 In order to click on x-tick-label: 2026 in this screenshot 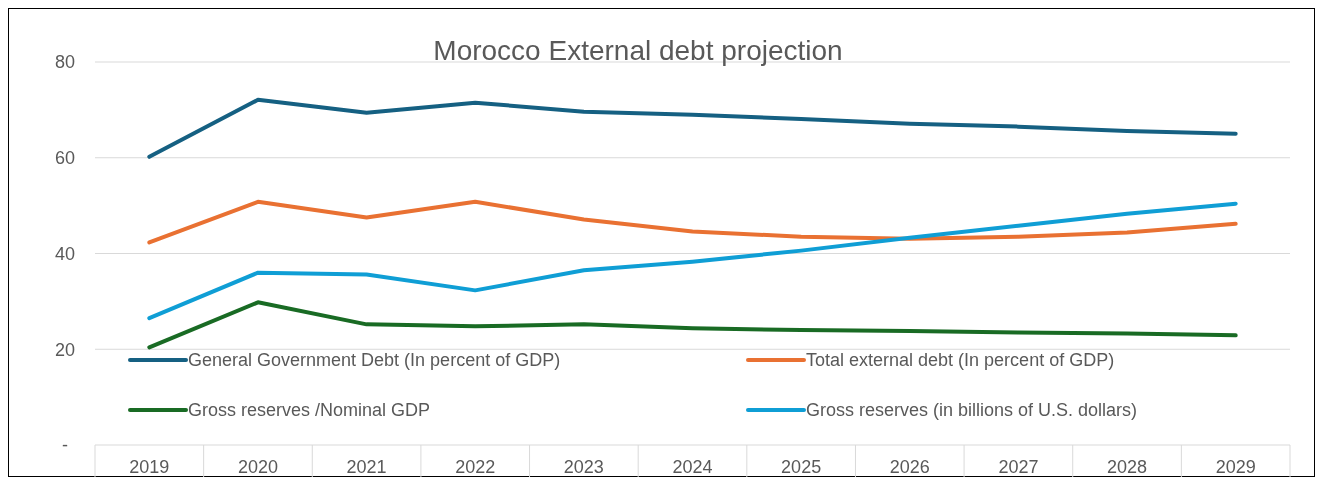, I will do `click(909, 467)`.